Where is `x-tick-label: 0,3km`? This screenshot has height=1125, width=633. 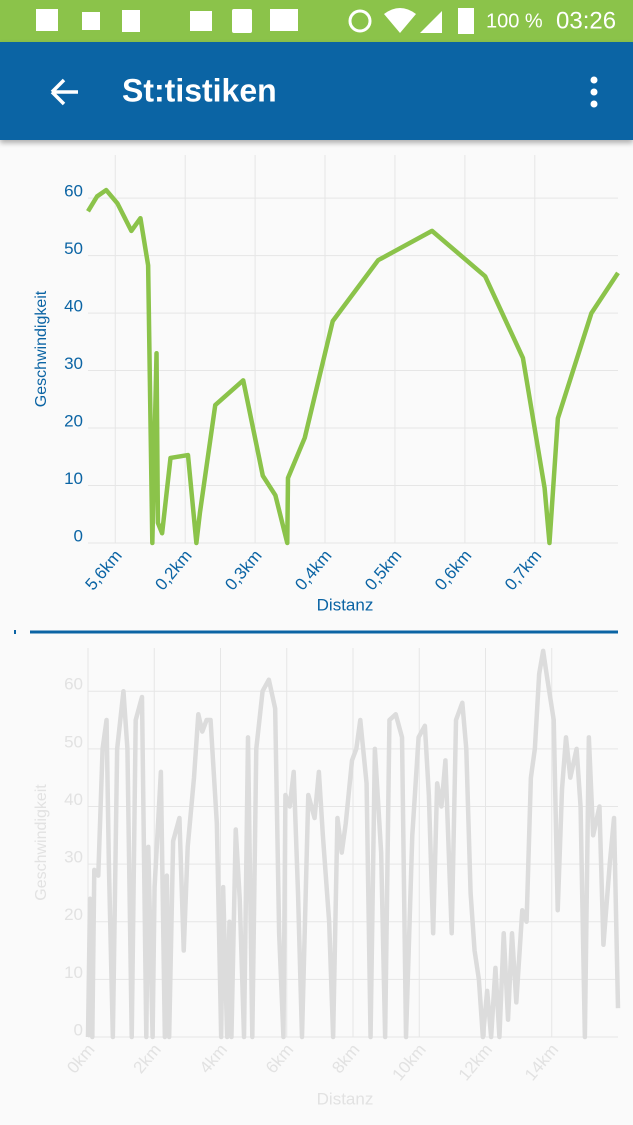
x-tick-label: 0,3km is located at coordinates (243, 570).